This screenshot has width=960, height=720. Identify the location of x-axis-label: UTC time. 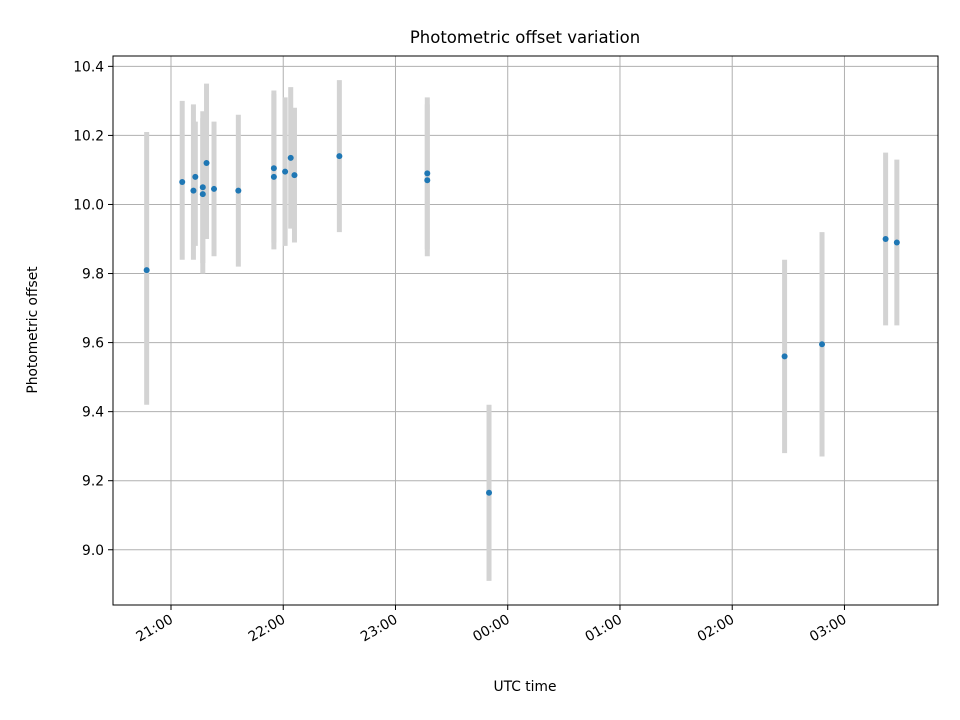
(525, 687).